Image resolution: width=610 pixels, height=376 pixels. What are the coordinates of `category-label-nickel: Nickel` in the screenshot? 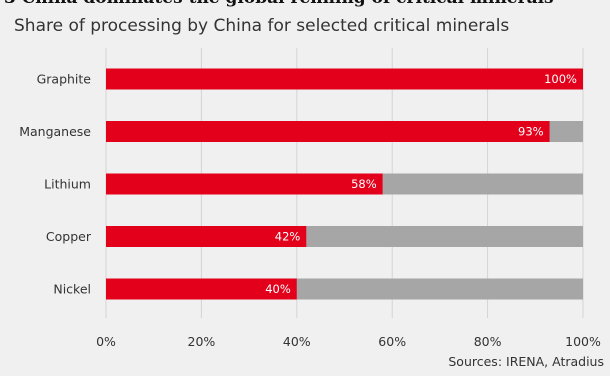 It's located at (72, 289).